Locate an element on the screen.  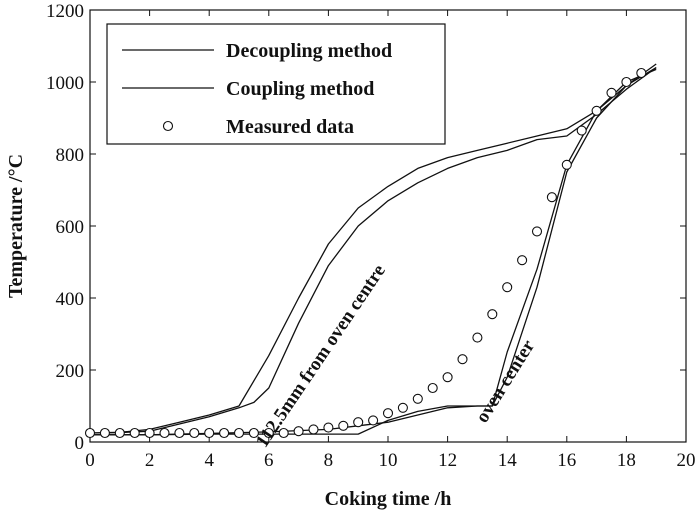
x-tick-label: 16 is located at coordinates (566, 460).